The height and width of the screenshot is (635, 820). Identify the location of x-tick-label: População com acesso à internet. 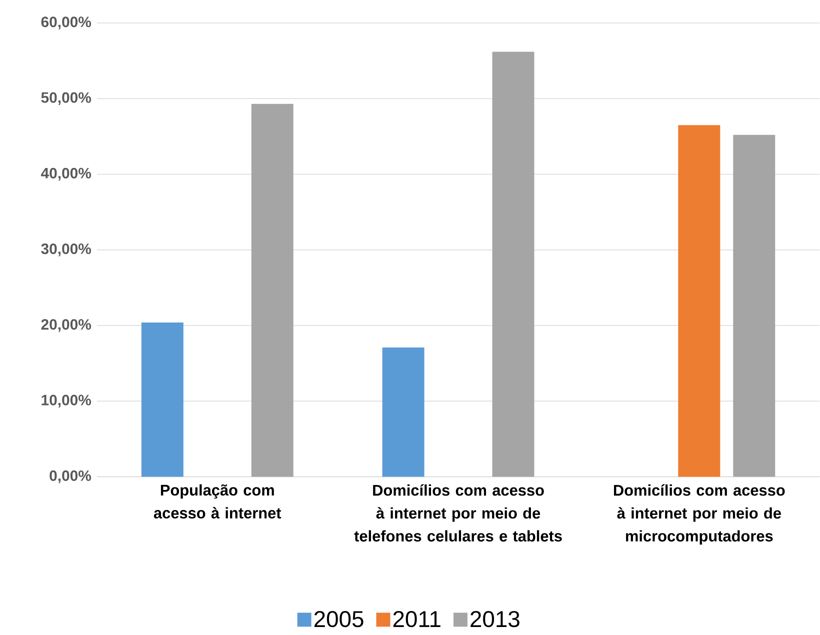
(218, 501).